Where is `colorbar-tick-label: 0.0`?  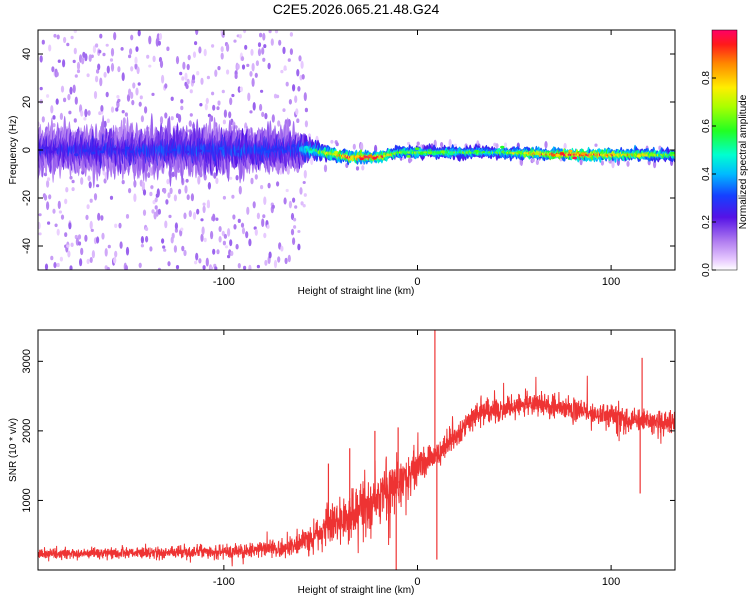 colorbar-tick-label: 0.0 is located at coordinates (706, 270).